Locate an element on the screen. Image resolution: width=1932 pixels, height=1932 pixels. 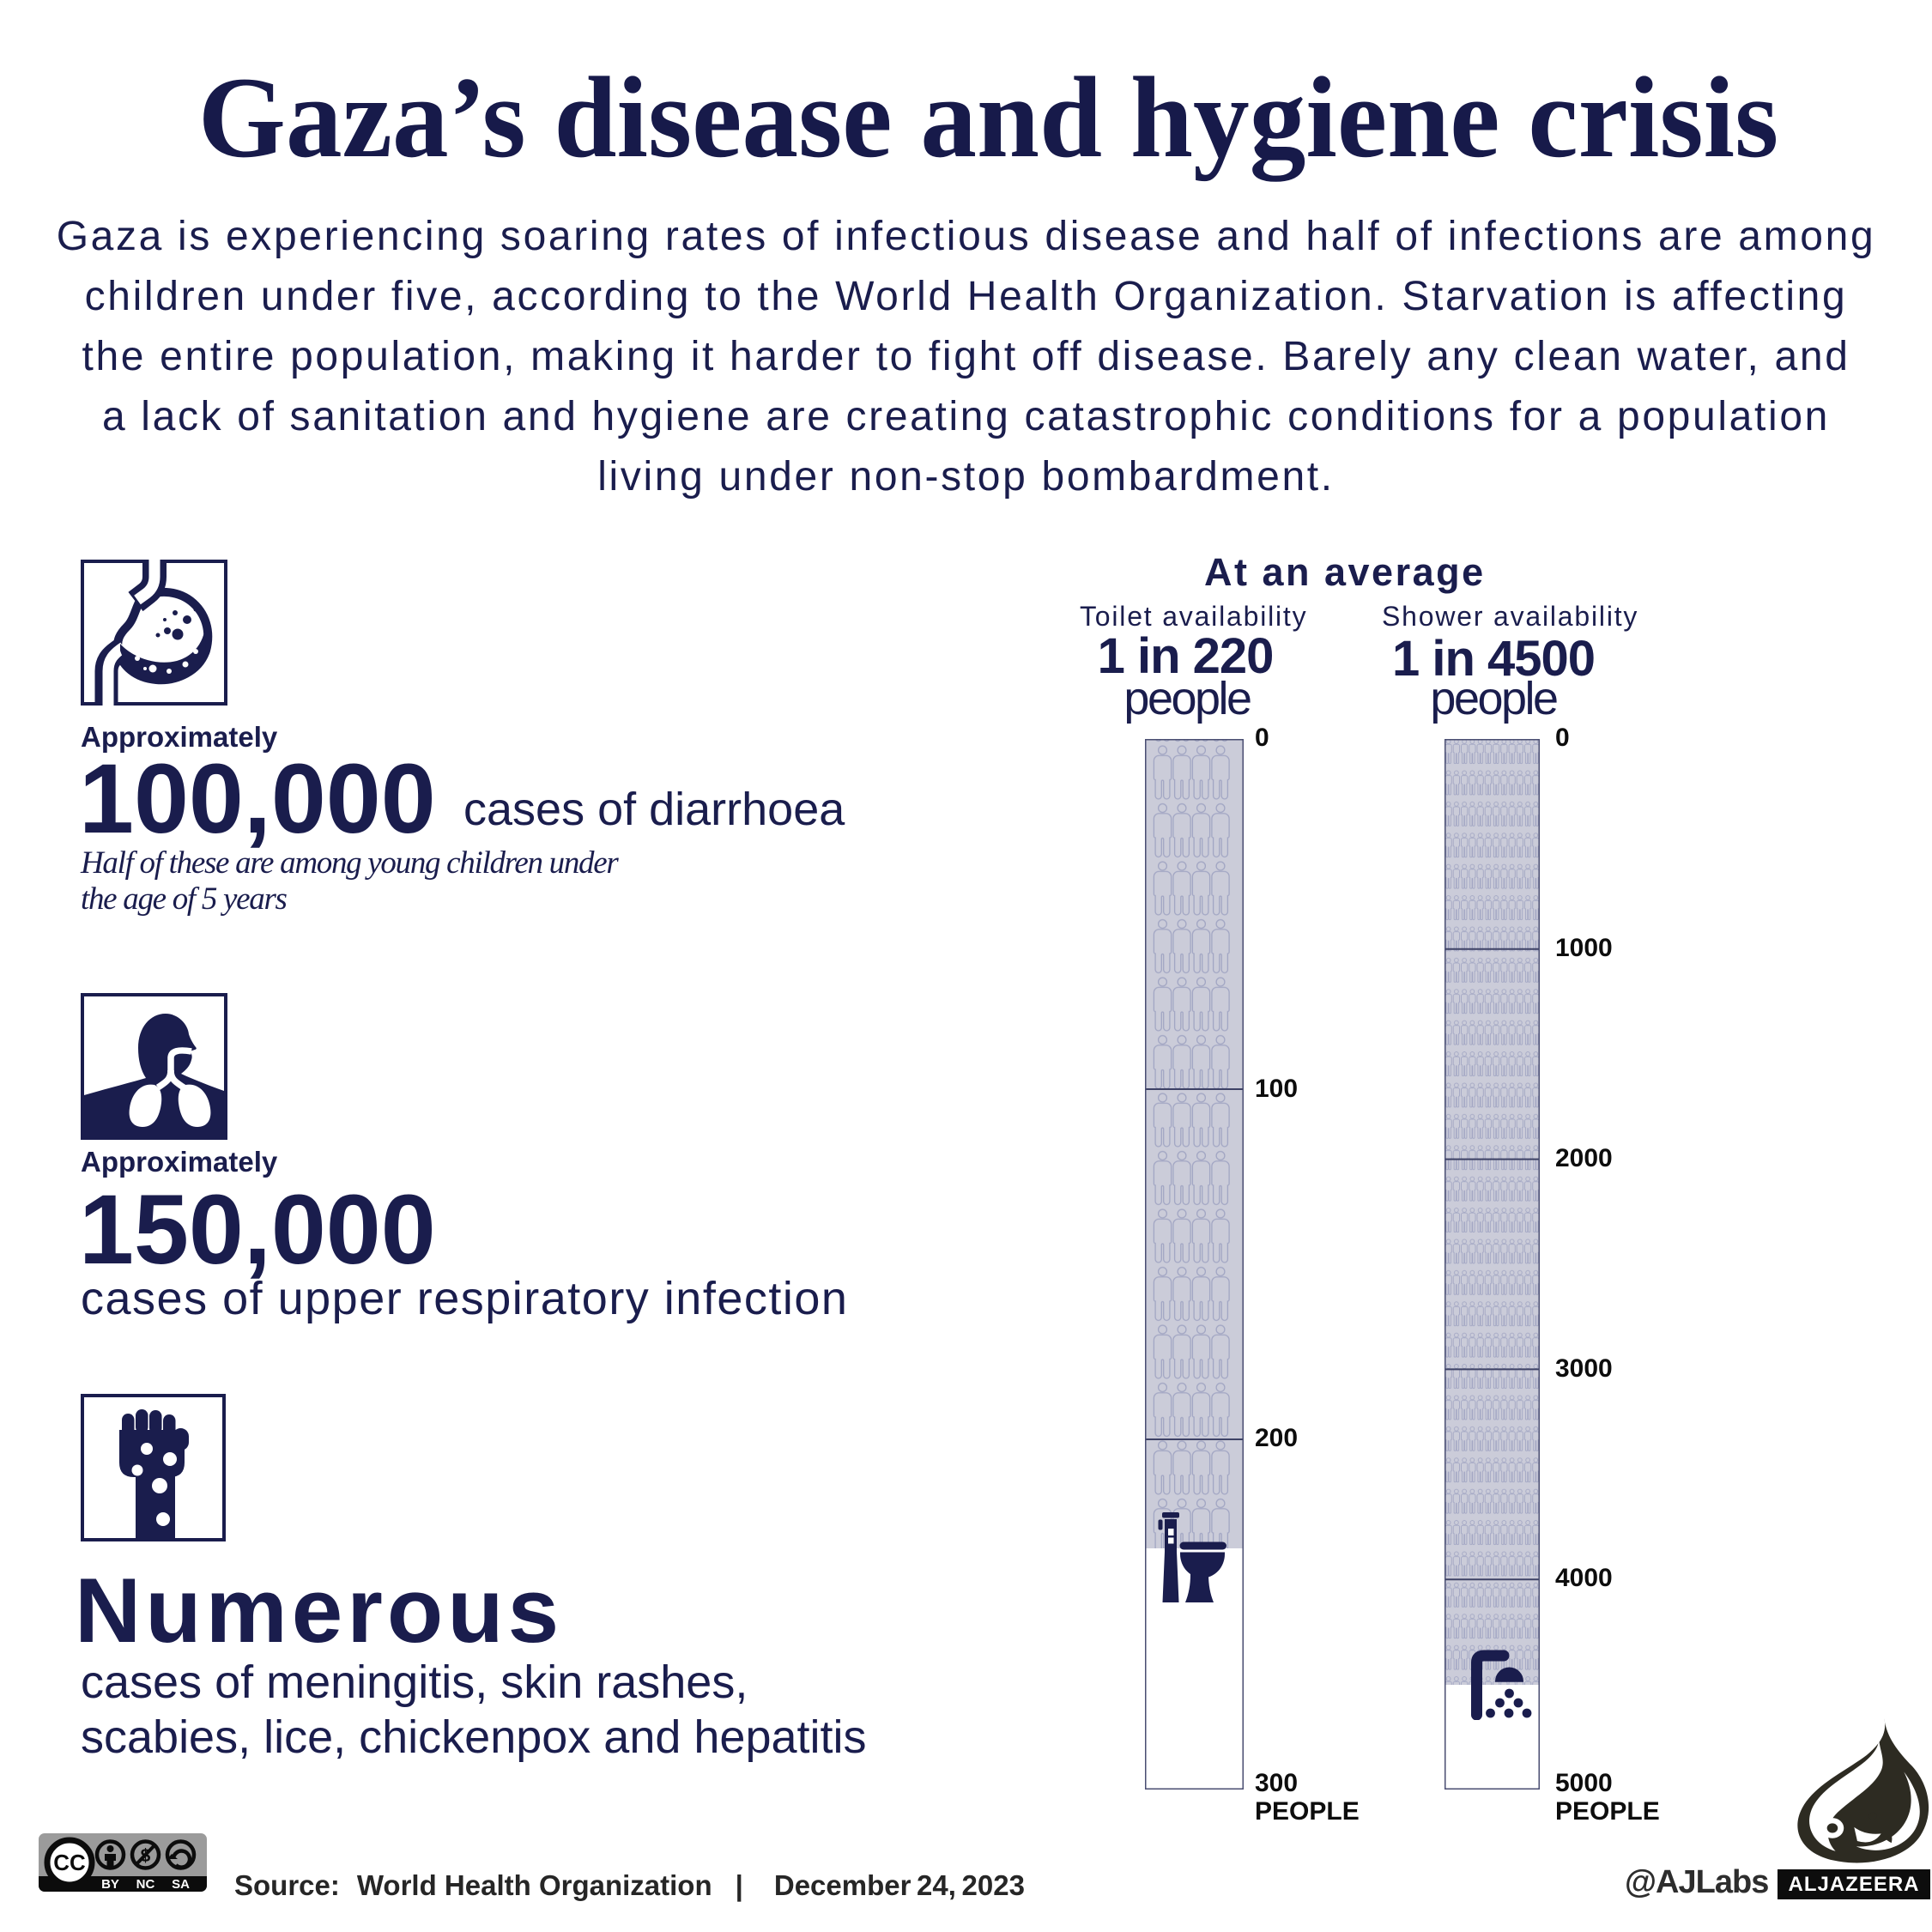
svg-text: NC is located at coordinates (145, 1885).